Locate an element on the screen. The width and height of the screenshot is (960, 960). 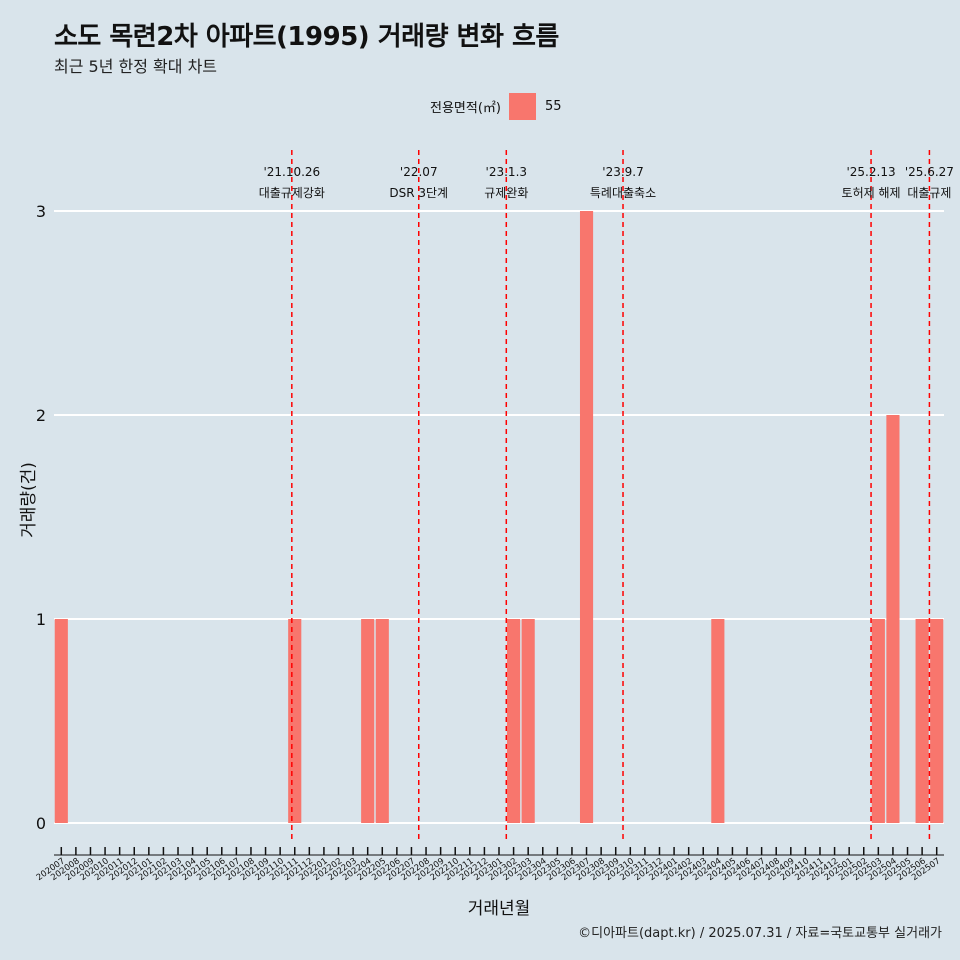
event-marker-label: 토허제 해제 is located at coordinates (871, 193).